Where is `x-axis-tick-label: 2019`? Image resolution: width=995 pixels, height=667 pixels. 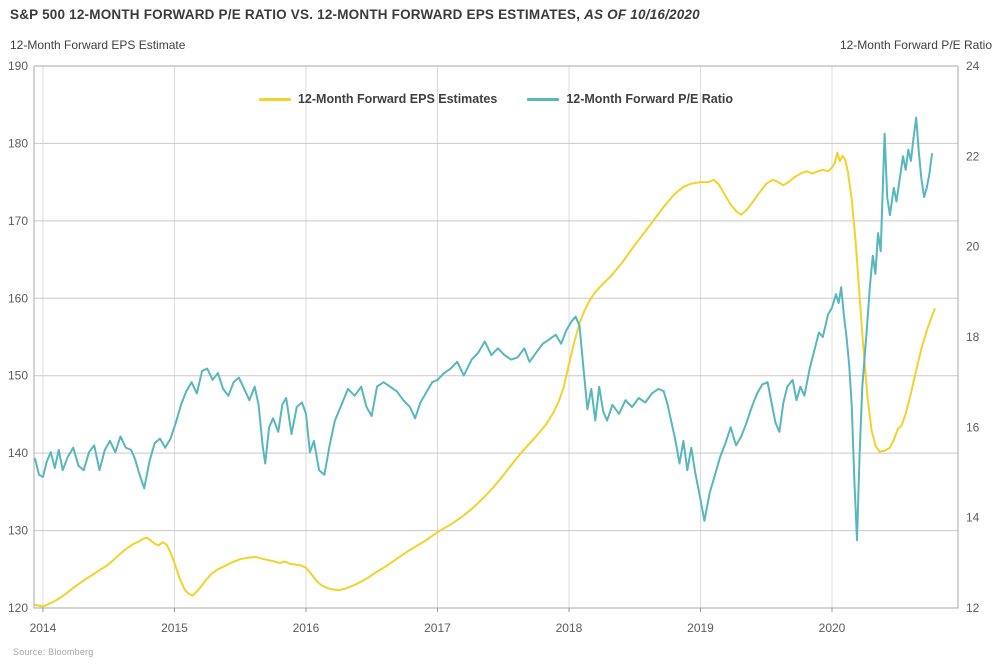 x-axis-tick-label: 2019 is located at coordinates (700, 628).